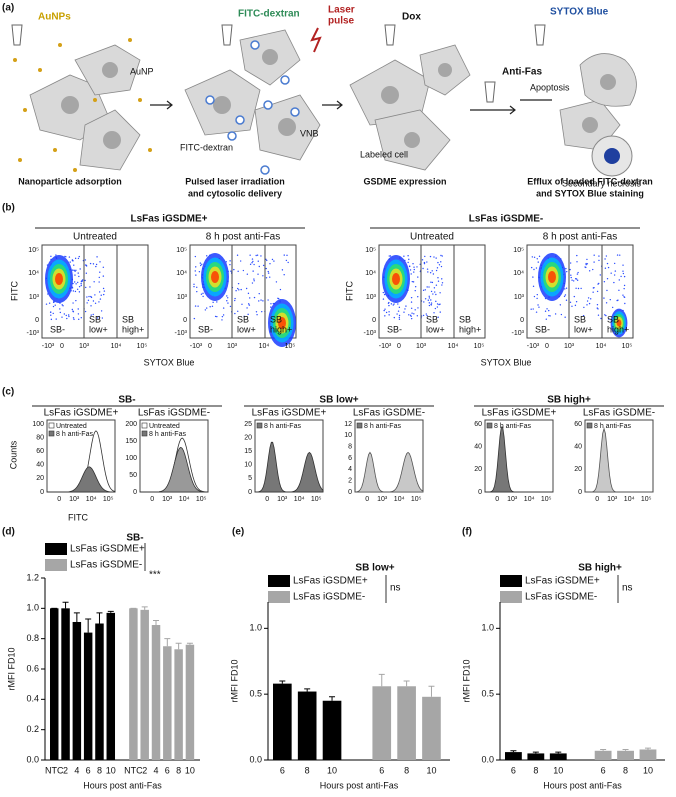 This screenshot has height=797, width=676. Describe the element at coordinates (374, 568) in the screenshot. I see `chart-title: SB low+` at that location.